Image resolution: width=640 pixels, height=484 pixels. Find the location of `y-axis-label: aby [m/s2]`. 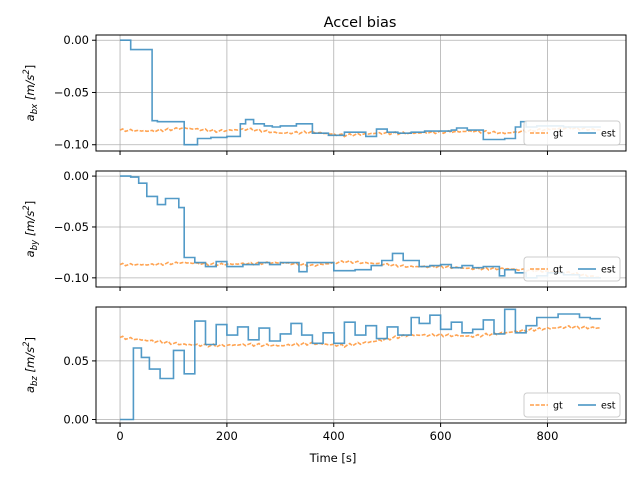

y-axis-label: aby [m/s2] is located at coordinates (31, 229).